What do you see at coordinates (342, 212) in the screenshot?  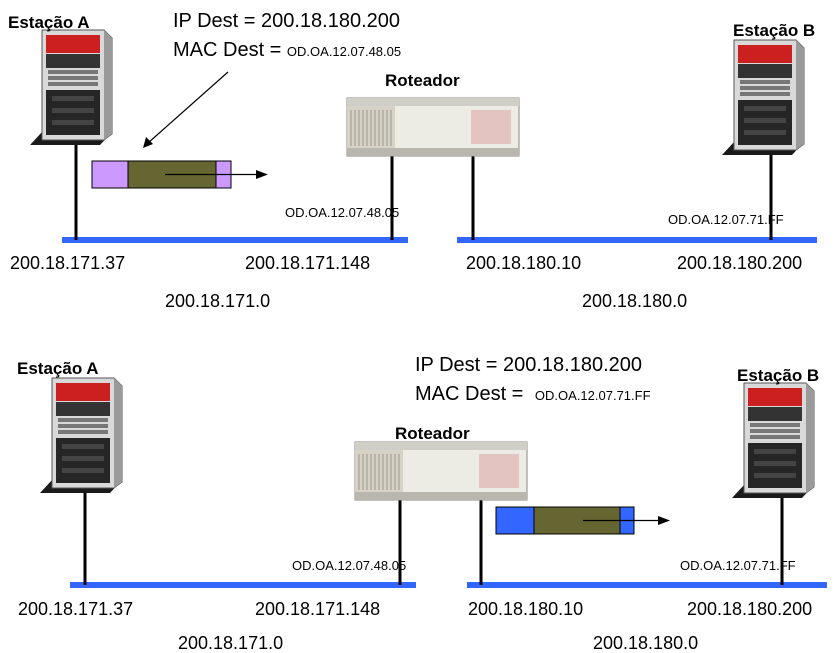 I see `top-router-mac-left: OD.OA.12.07.48.05` at bounding box center [342, 212].